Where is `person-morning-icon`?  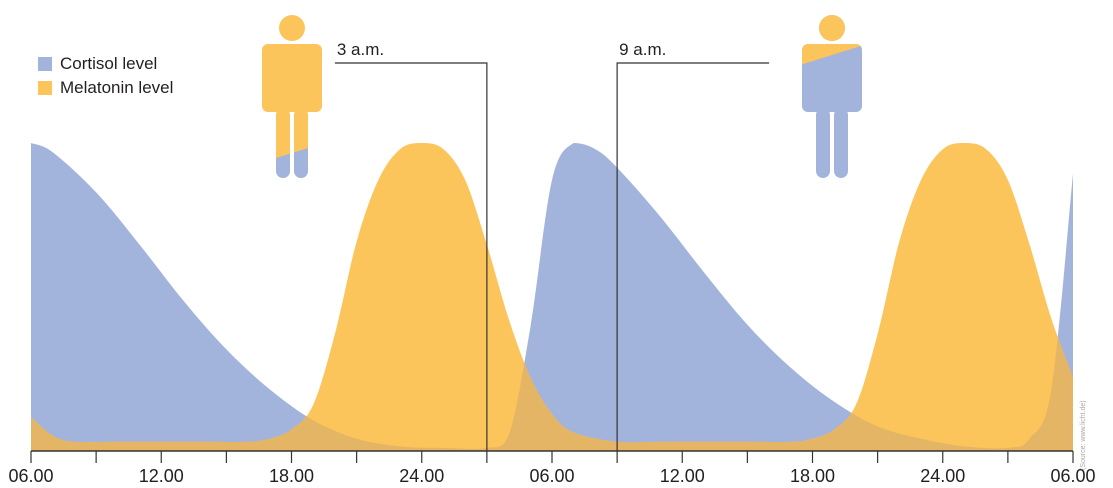
person-morning-icon is located at coordinates (832, 96).